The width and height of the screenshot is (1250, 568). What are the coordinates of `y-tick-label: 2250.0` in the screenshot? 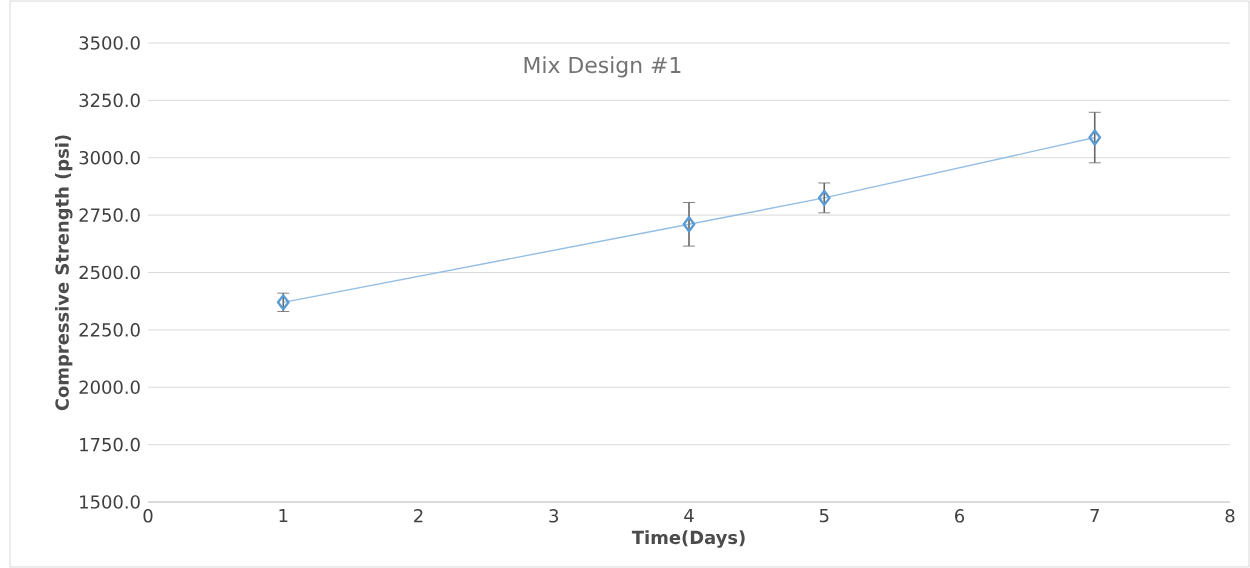 It's located at (109, 330).